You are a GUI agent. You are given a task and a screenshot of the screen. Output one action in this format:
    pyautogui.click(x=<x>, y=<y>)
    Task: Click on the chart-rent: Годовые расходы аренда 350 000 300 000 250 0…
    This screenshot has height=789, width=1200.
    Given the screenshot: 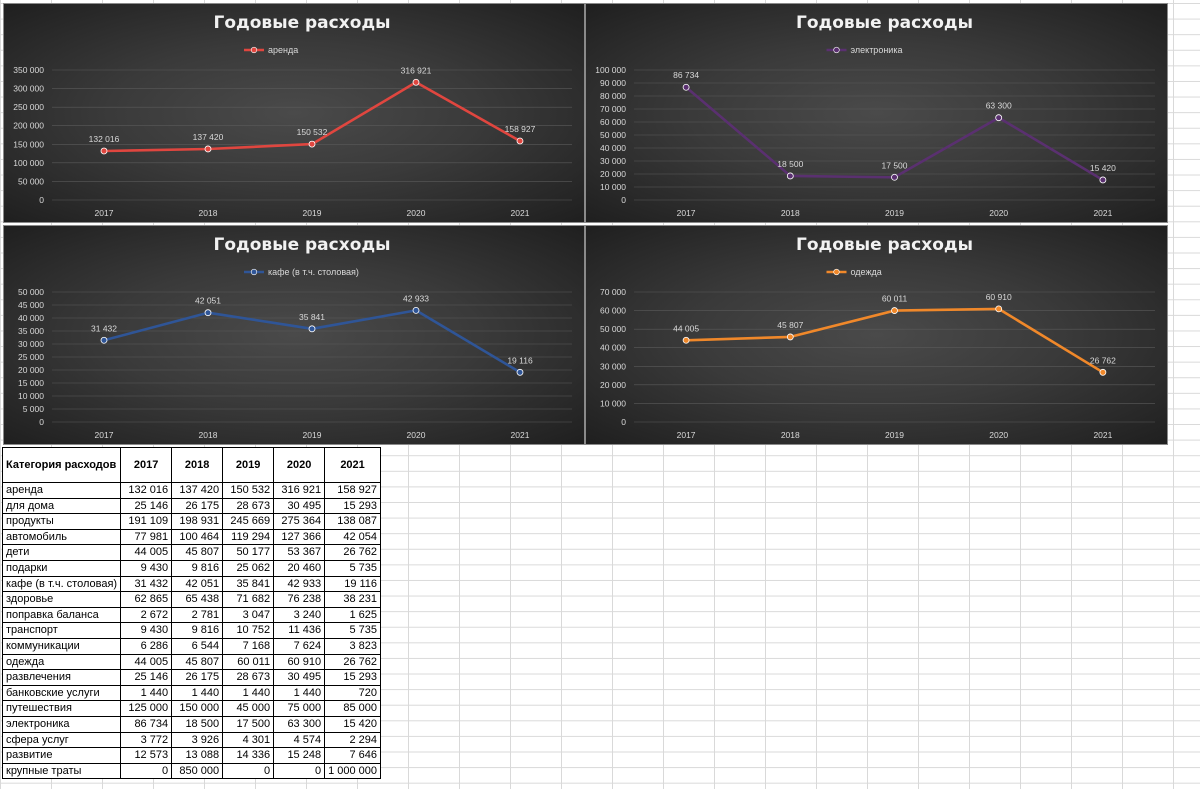 What is the action you would take?
    pyautogui.click(x=294, y=113)
    